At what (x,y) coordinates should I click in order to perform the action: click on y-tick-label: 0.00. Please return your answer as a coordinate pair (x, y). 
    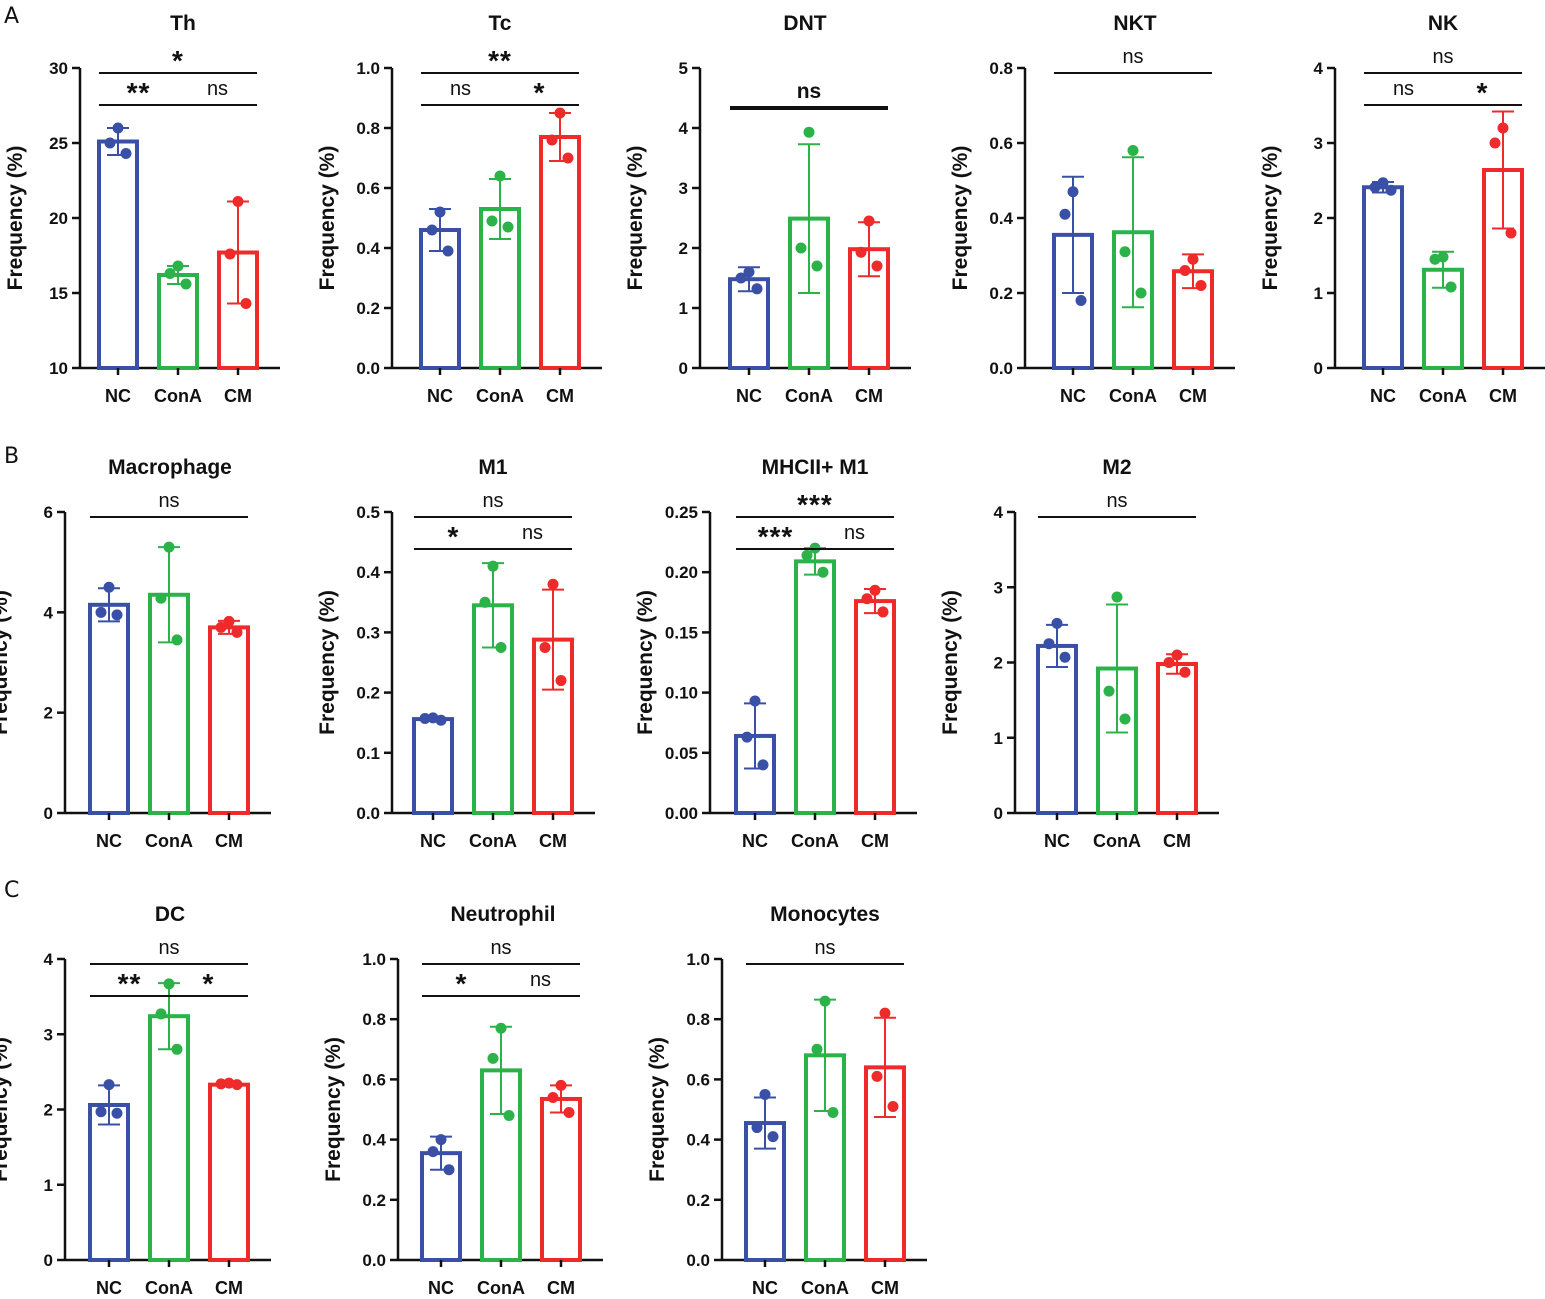
    Looking at the image, I should click on (681, 813).